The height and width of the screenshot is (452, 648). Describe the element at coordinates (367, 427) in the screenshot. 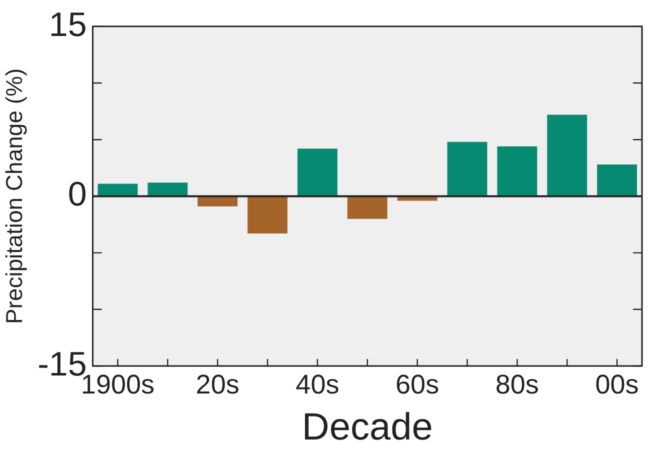

I see `x-axis-title: Decade` at that location.